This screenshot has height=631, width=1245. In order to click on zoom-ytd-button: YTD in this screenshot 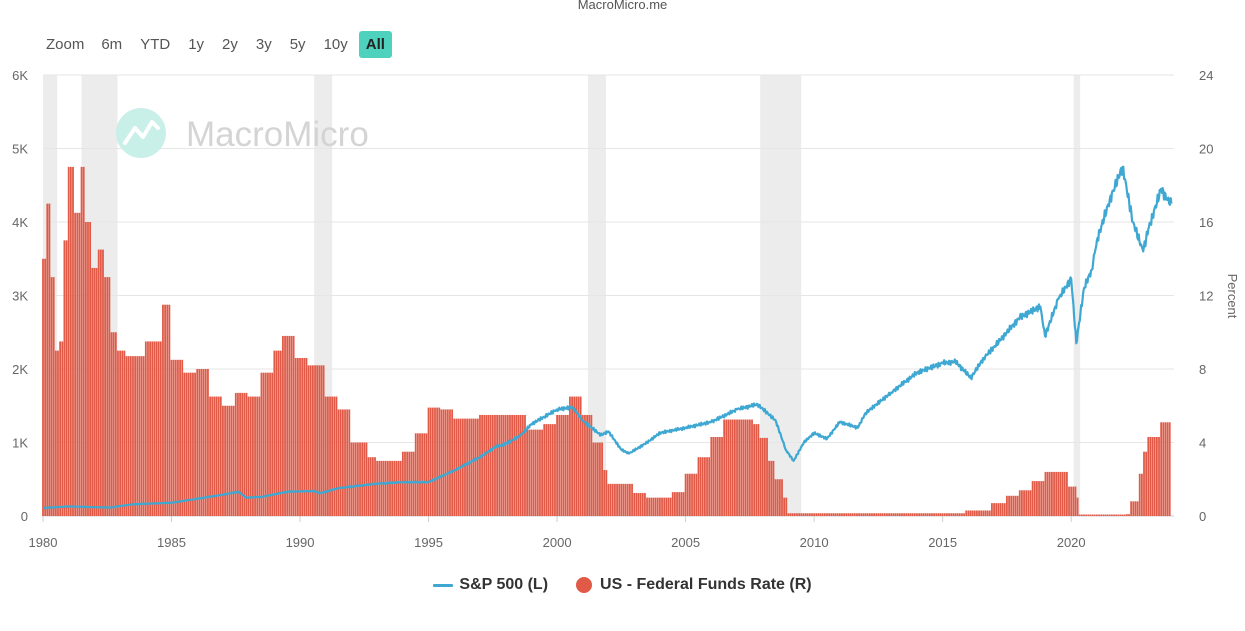, I will do `click(155, 44)`.